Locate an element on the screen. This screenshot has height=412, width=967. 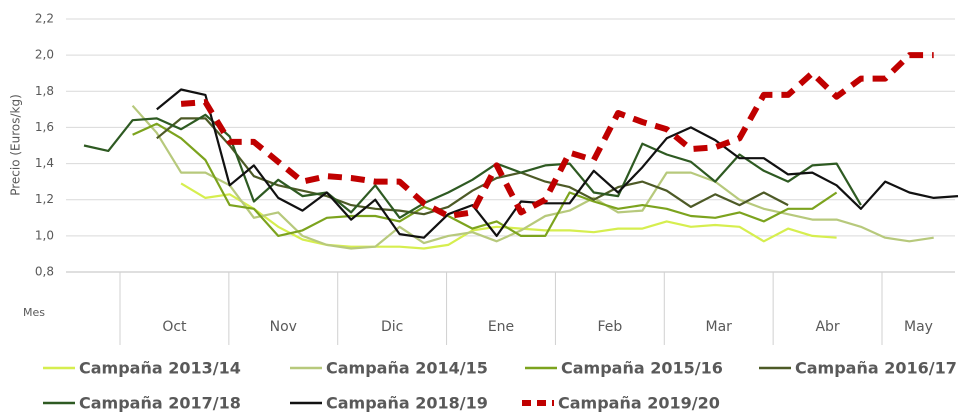
y-tick-label: 1,4 is located at coordinates (44, 163).